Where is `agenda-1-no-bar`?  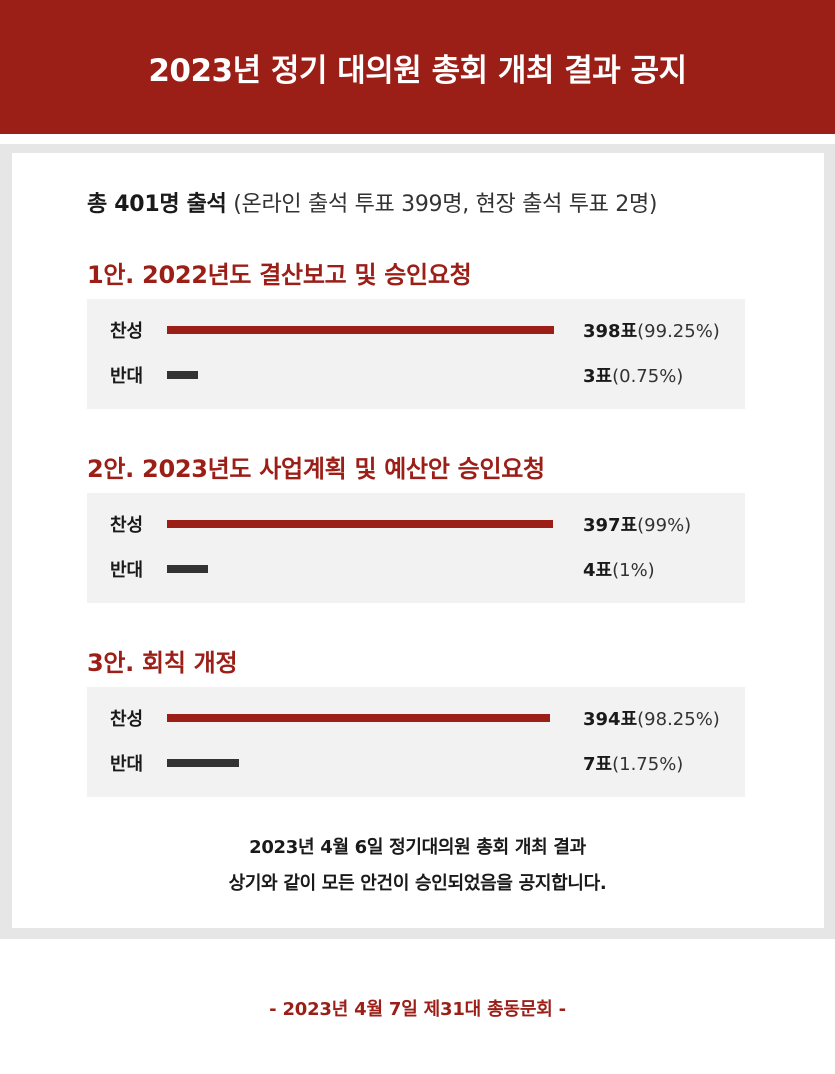
agenda-1-no-bar is located at coordinates (182, 375).